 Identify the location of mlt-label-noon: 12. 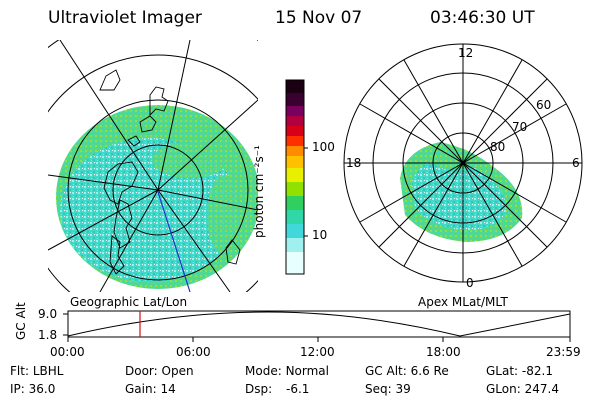
(466, 53).